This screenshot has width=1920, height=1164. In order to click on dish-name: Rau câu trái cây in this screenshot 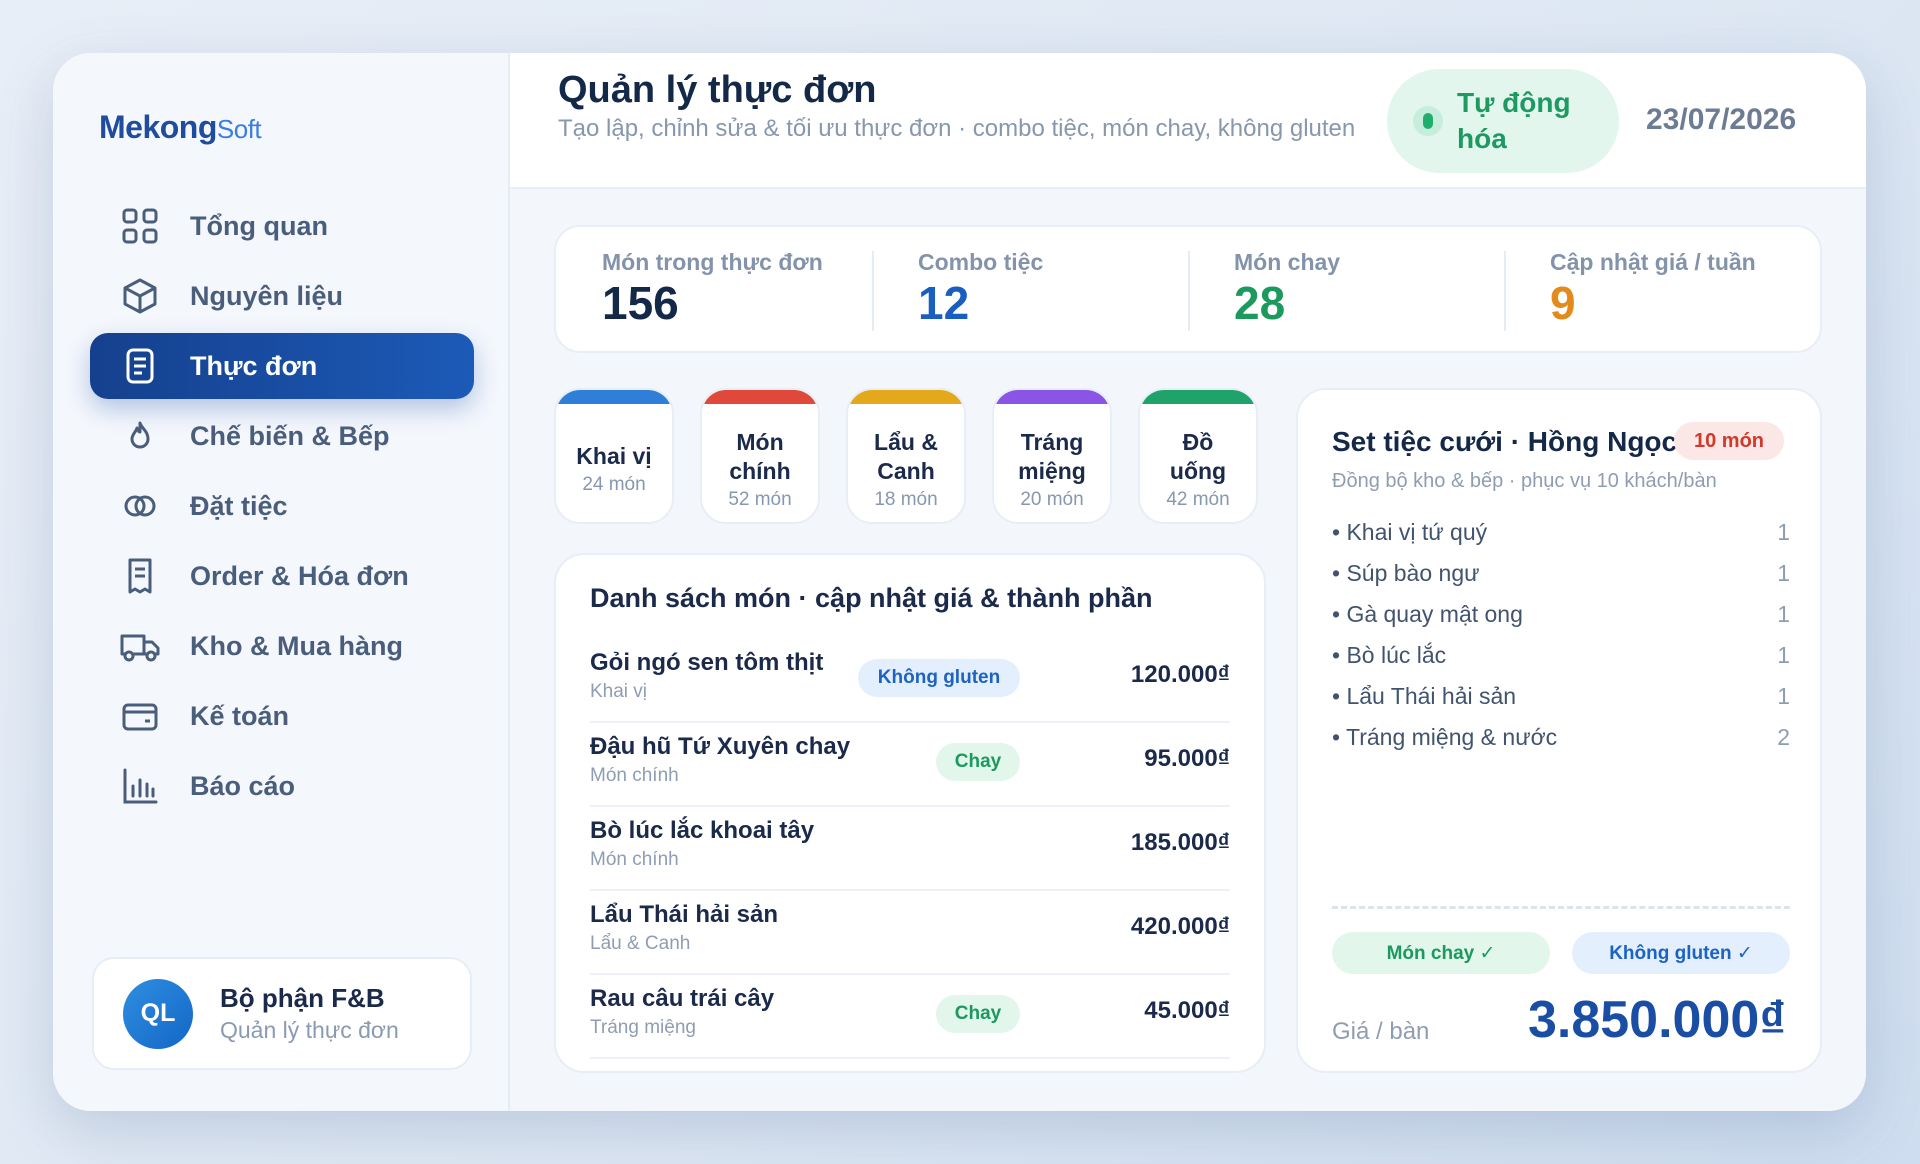, I will do `click(682, 998)`.